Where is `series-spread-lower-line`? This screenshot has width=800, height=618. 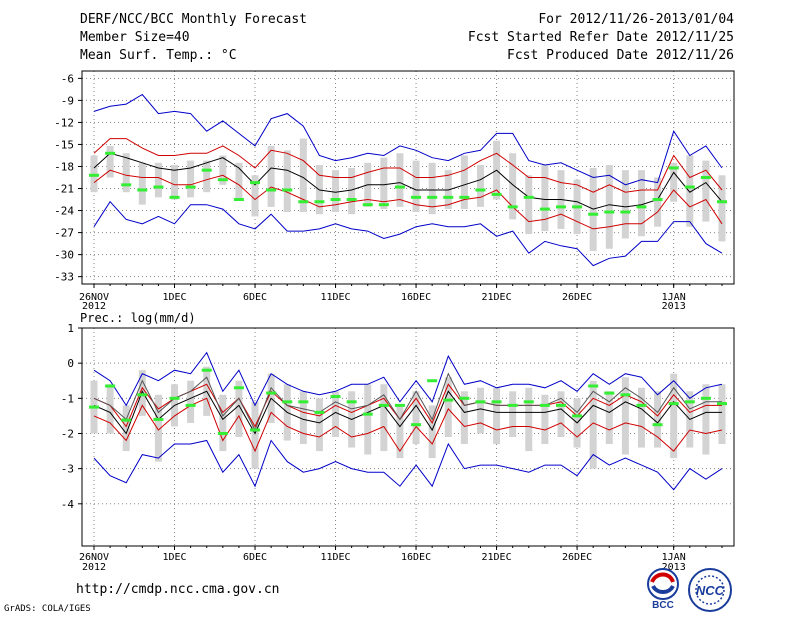
series-spread-lower-line is located at coordinates (408, 199).